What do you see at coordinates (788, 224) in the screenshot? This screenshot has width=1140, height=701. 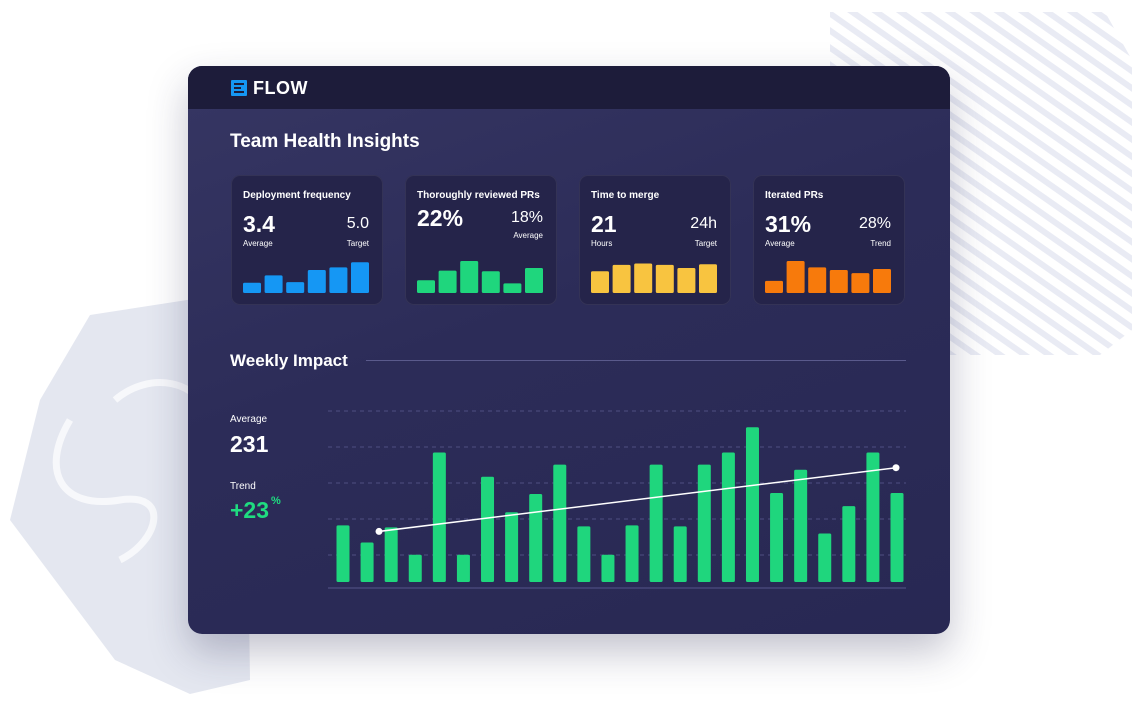 I see `card-value: 31%` at bounding box center [788, 224].